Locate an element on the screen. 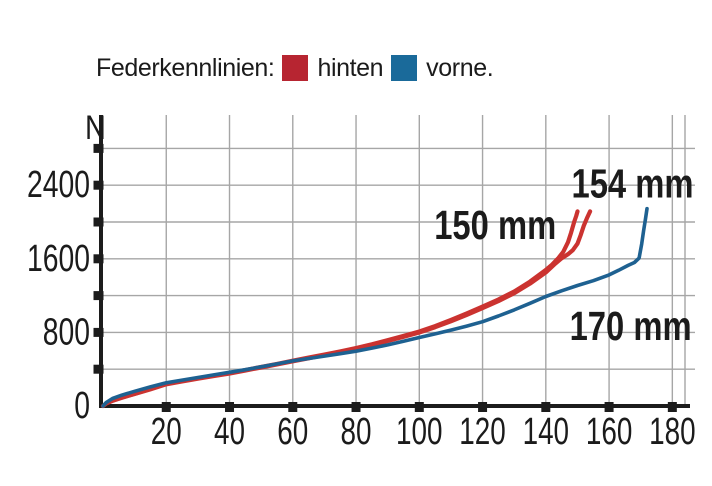 The image size is (712, 486). y-axis-unit-label: N is located at coordinates (95, 128).